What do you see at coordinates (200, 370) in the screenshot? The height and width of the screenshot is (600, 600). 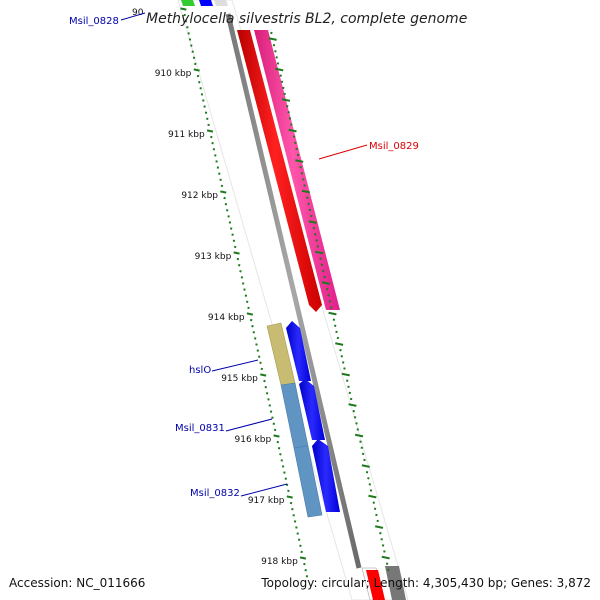 I see `label-hslo: hslO` at bounding box center [200, 370].